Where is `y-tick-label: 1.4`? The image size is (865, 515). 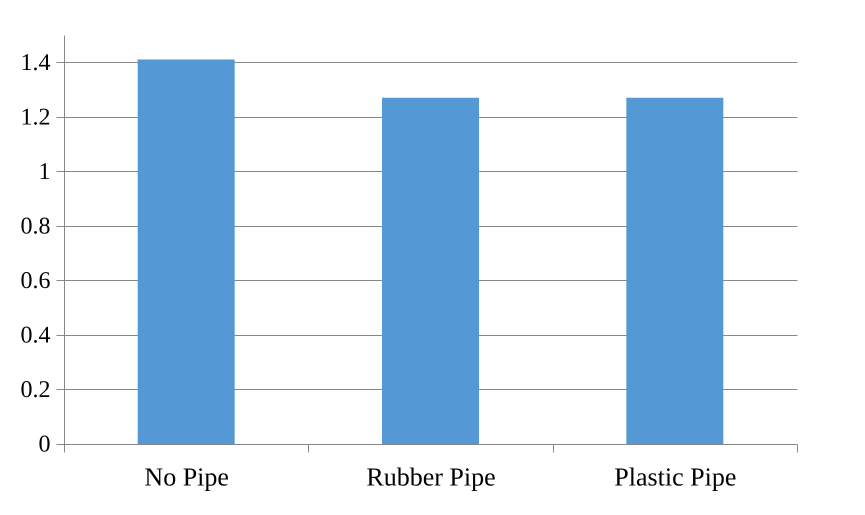 y-tick-label: 1.4 is located at coordinates (35, 63).